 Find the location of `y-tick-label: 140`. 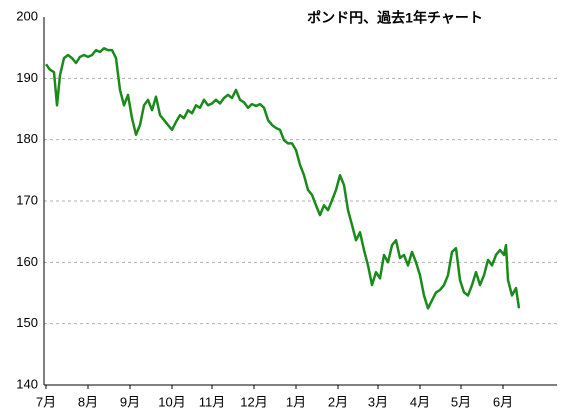

y-tick-label: 140 is located at coordinates (27, 383).